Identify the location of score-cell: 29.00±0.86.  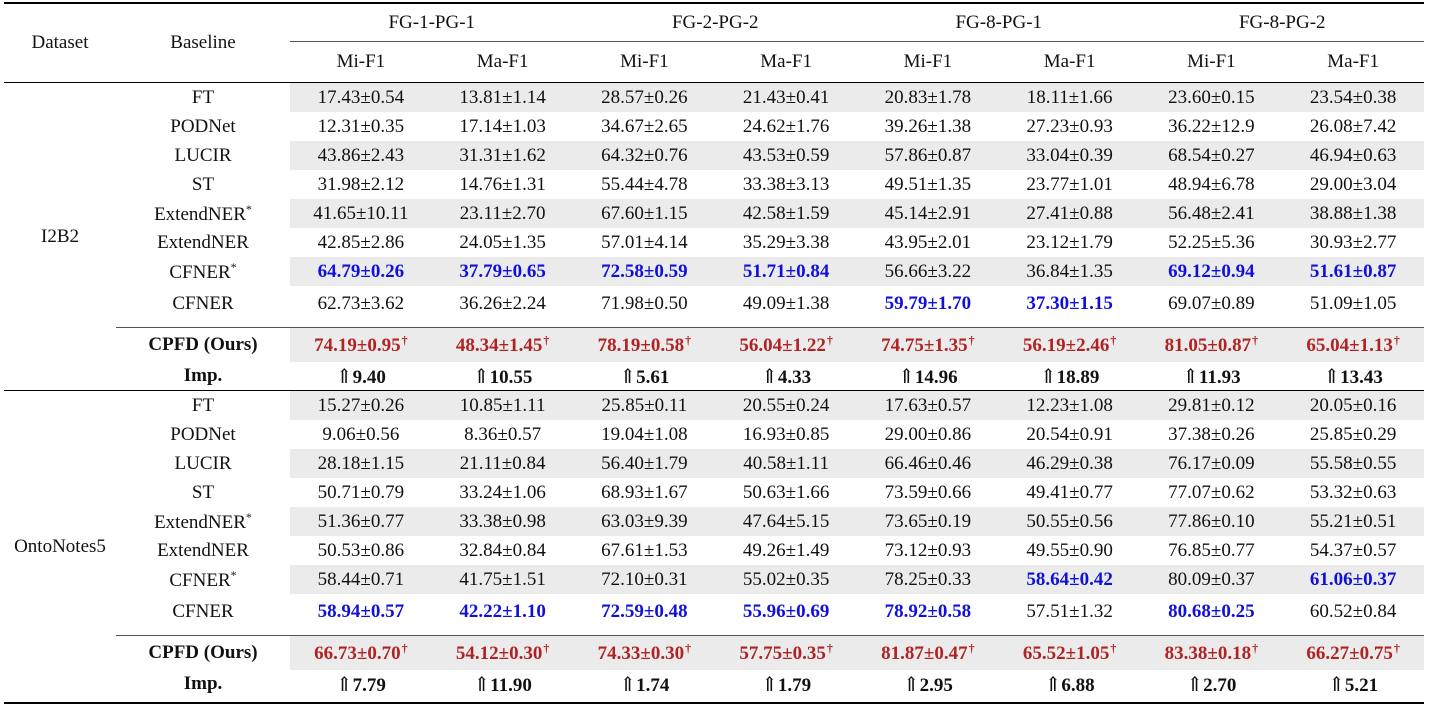
(928, 434).